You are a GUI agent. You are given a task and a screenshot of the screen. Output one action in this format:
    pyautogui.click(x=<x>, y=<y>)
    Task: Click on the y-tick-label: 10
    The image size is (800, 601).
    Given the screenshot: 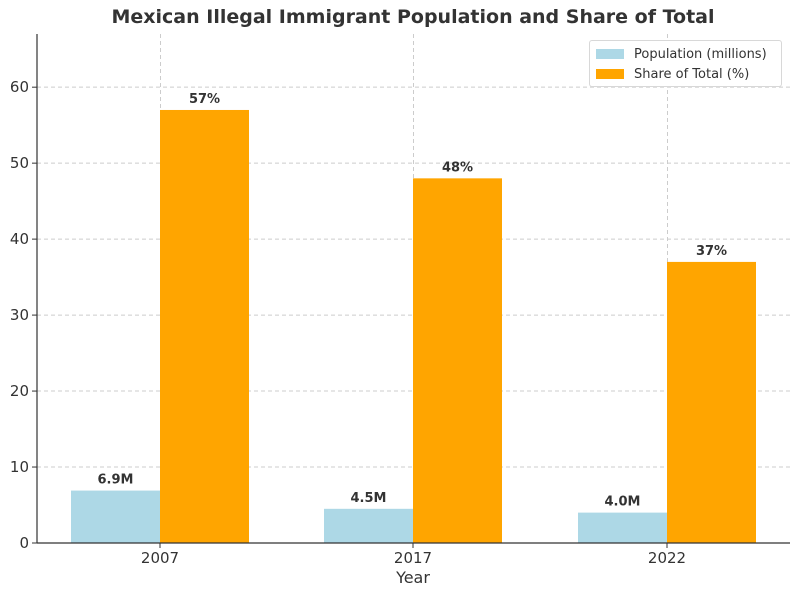 What is the action you would take?
    pyautogui.click(x=19, y=467)
    